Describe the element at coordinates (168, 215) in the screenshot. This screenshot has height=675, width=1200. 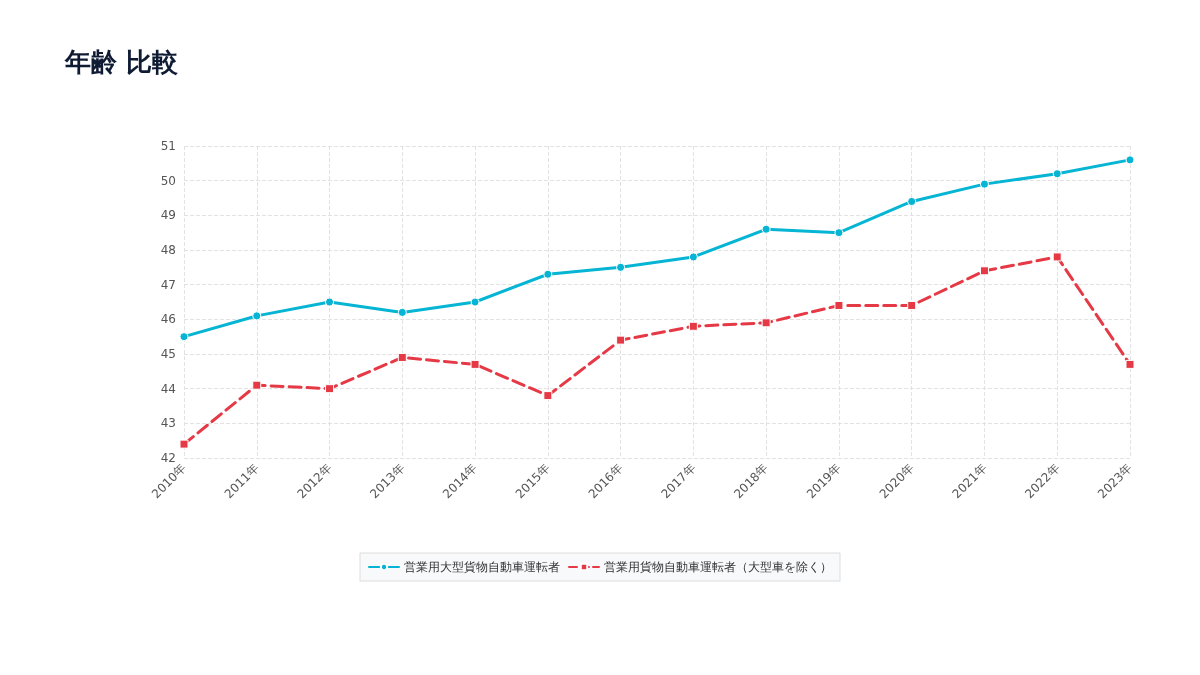
I see `y-tick-label: 49` at that location.